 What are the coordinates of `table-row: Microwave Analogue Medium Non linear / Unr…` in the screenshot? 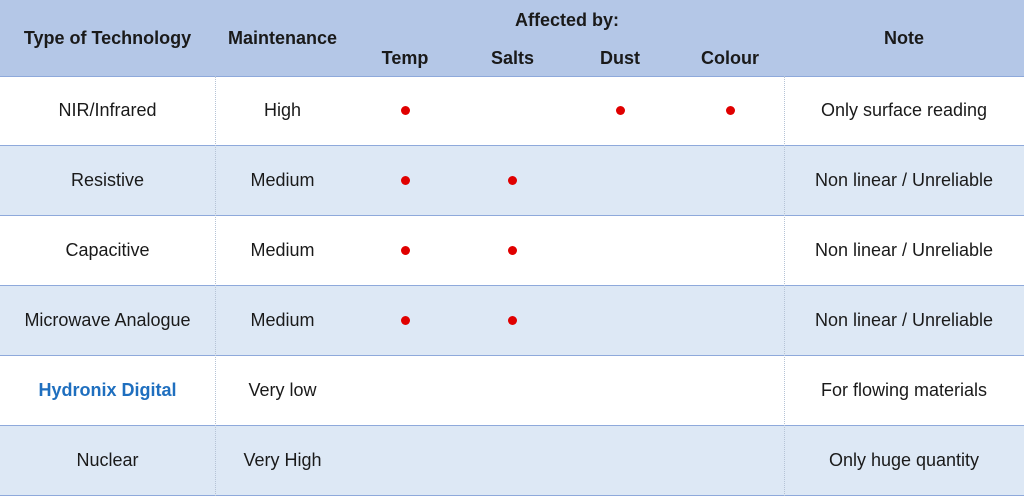 It's located at (512, 321).